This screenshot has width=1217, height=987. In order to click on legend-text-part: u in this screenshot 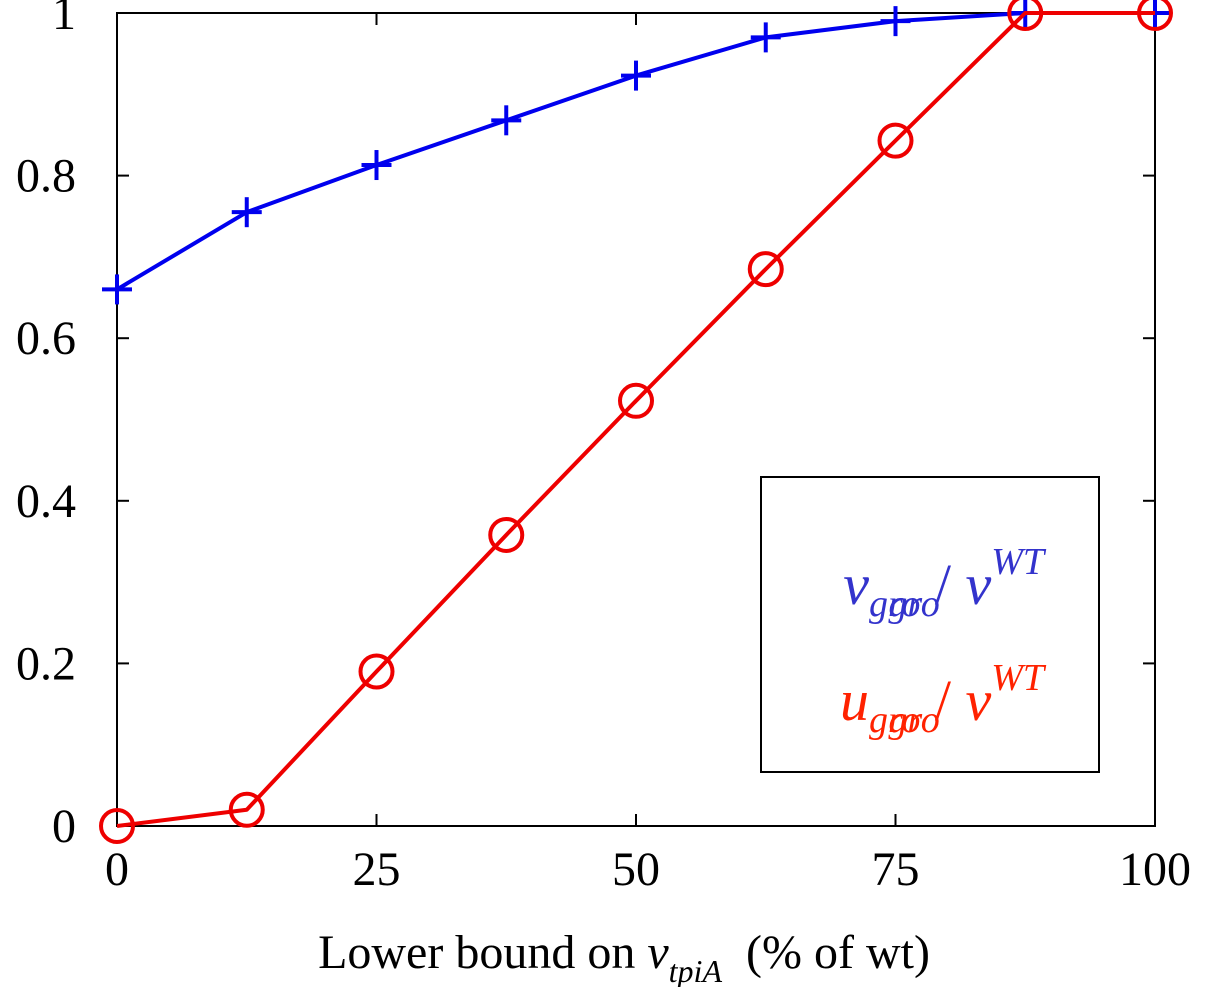, I will do `click(854, 700)`.